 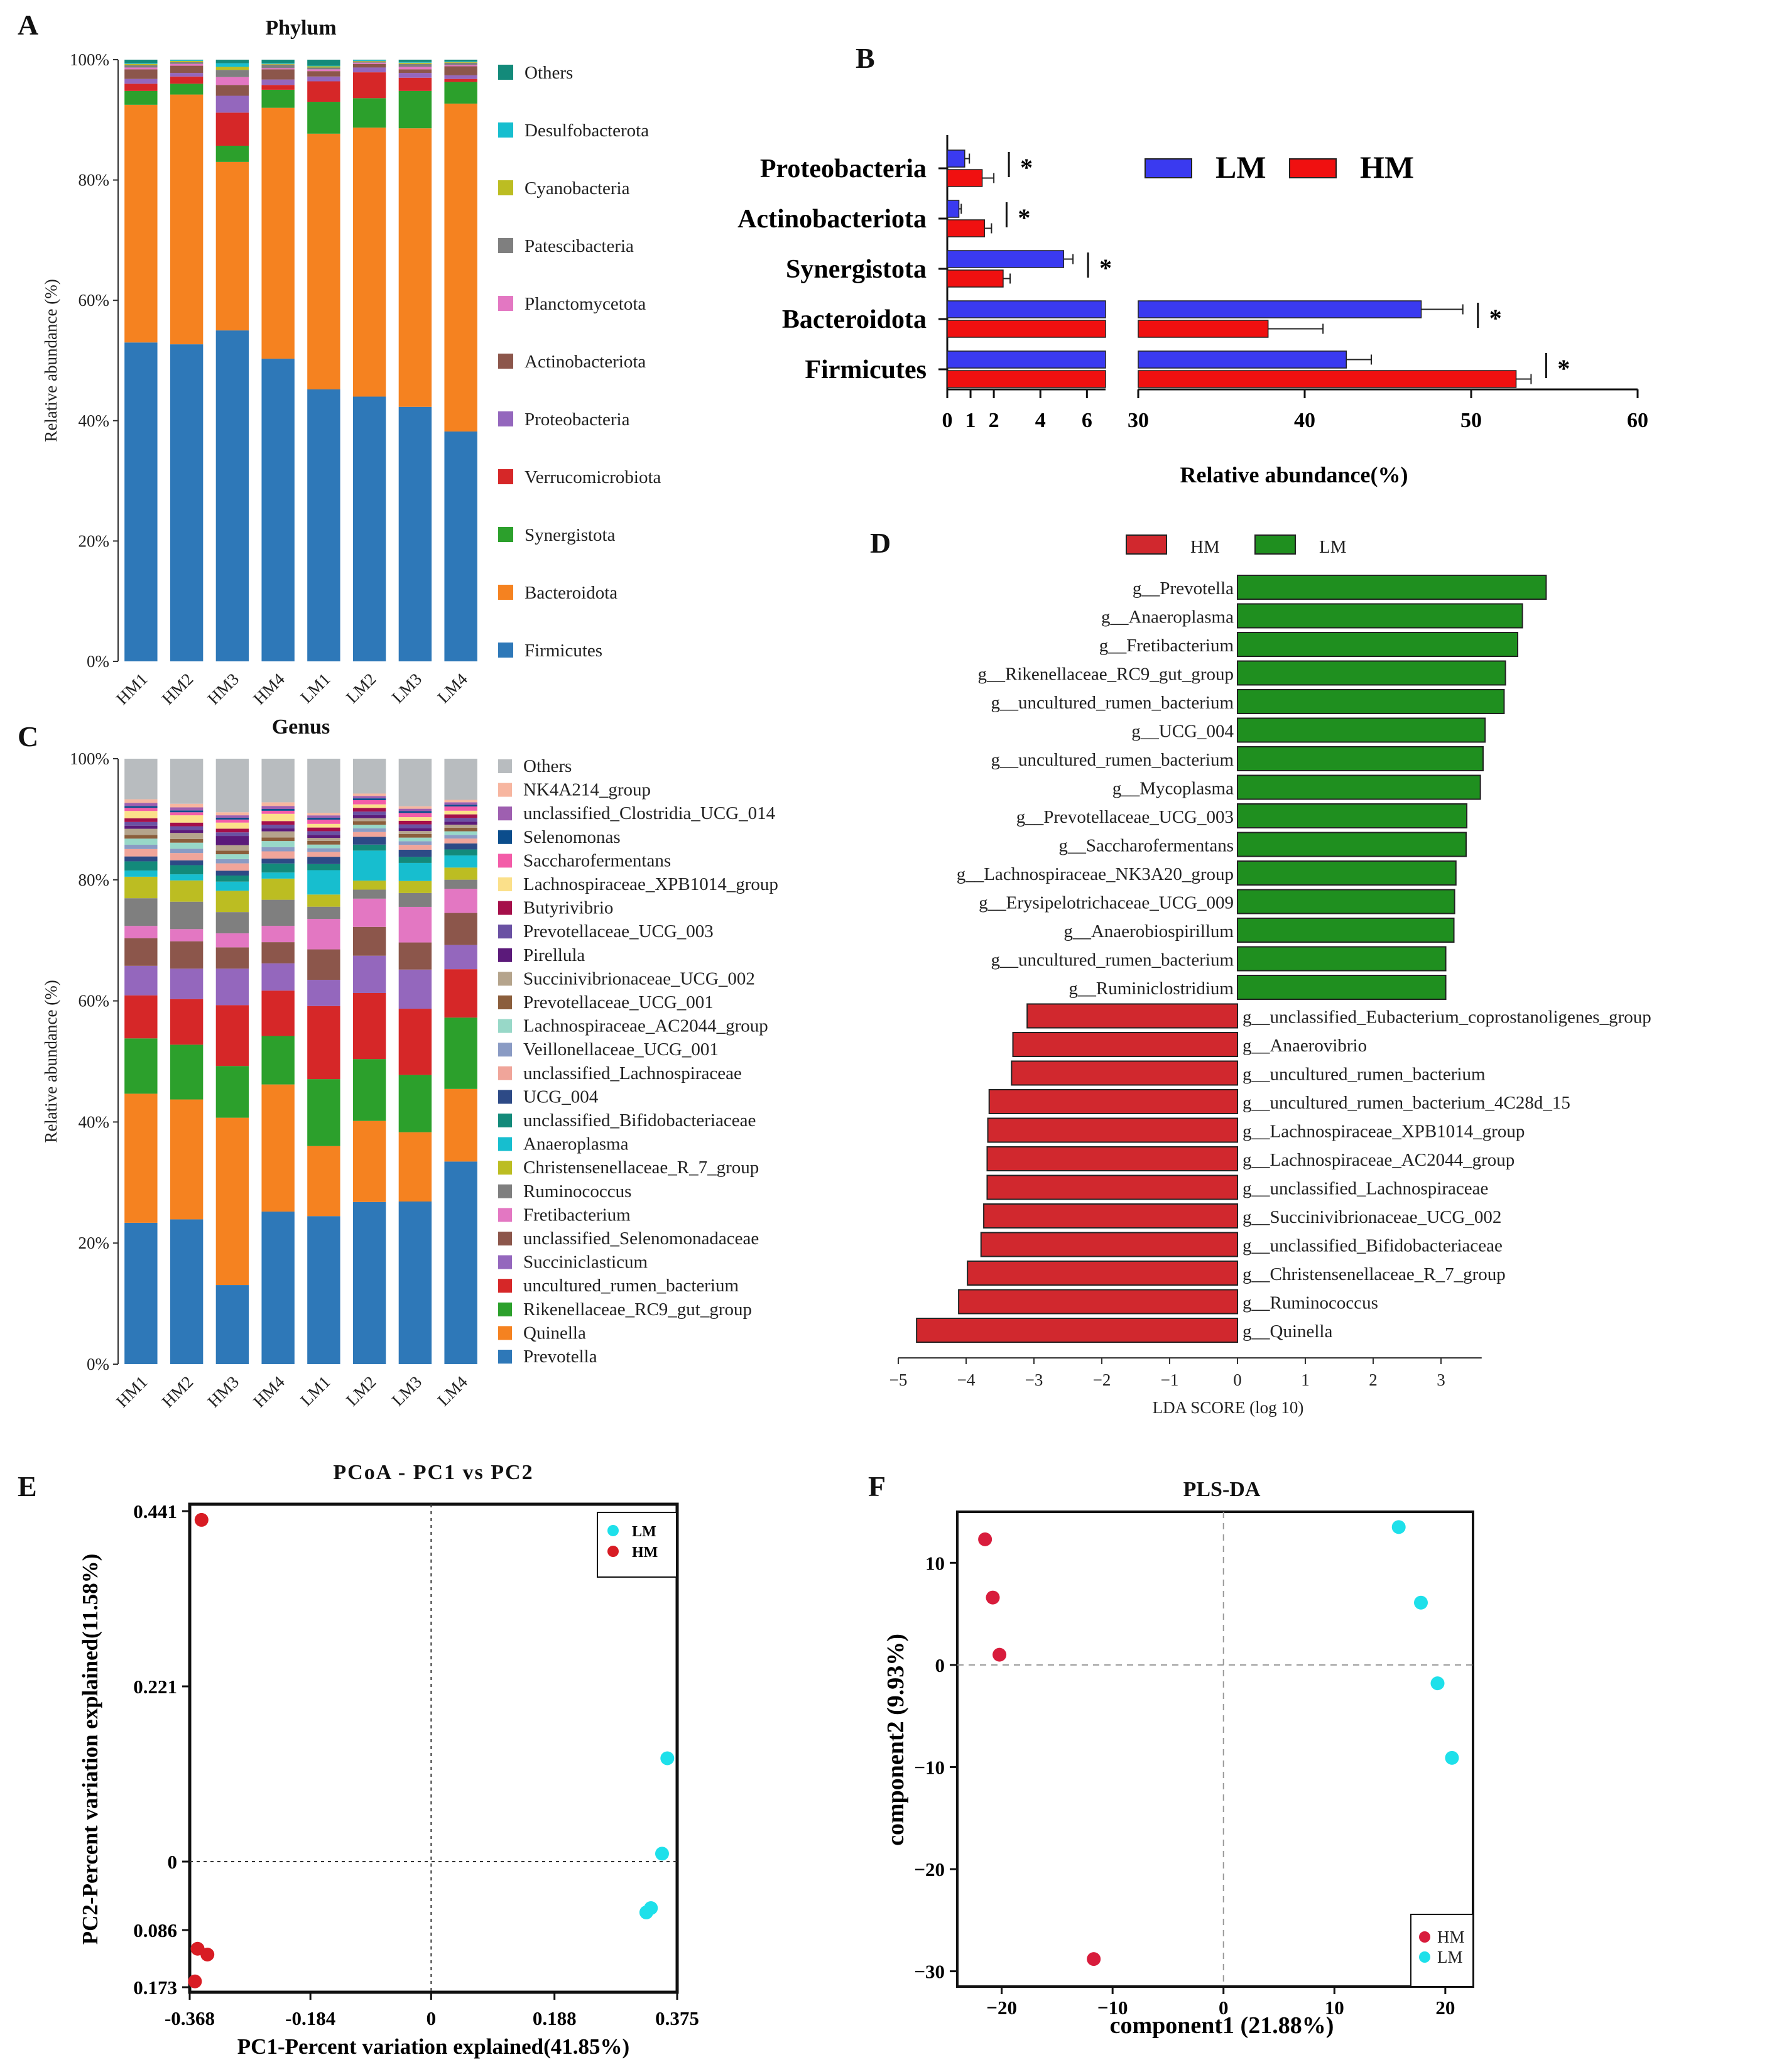 I want to click on legend-marker, so click(x=1424, y=1957).